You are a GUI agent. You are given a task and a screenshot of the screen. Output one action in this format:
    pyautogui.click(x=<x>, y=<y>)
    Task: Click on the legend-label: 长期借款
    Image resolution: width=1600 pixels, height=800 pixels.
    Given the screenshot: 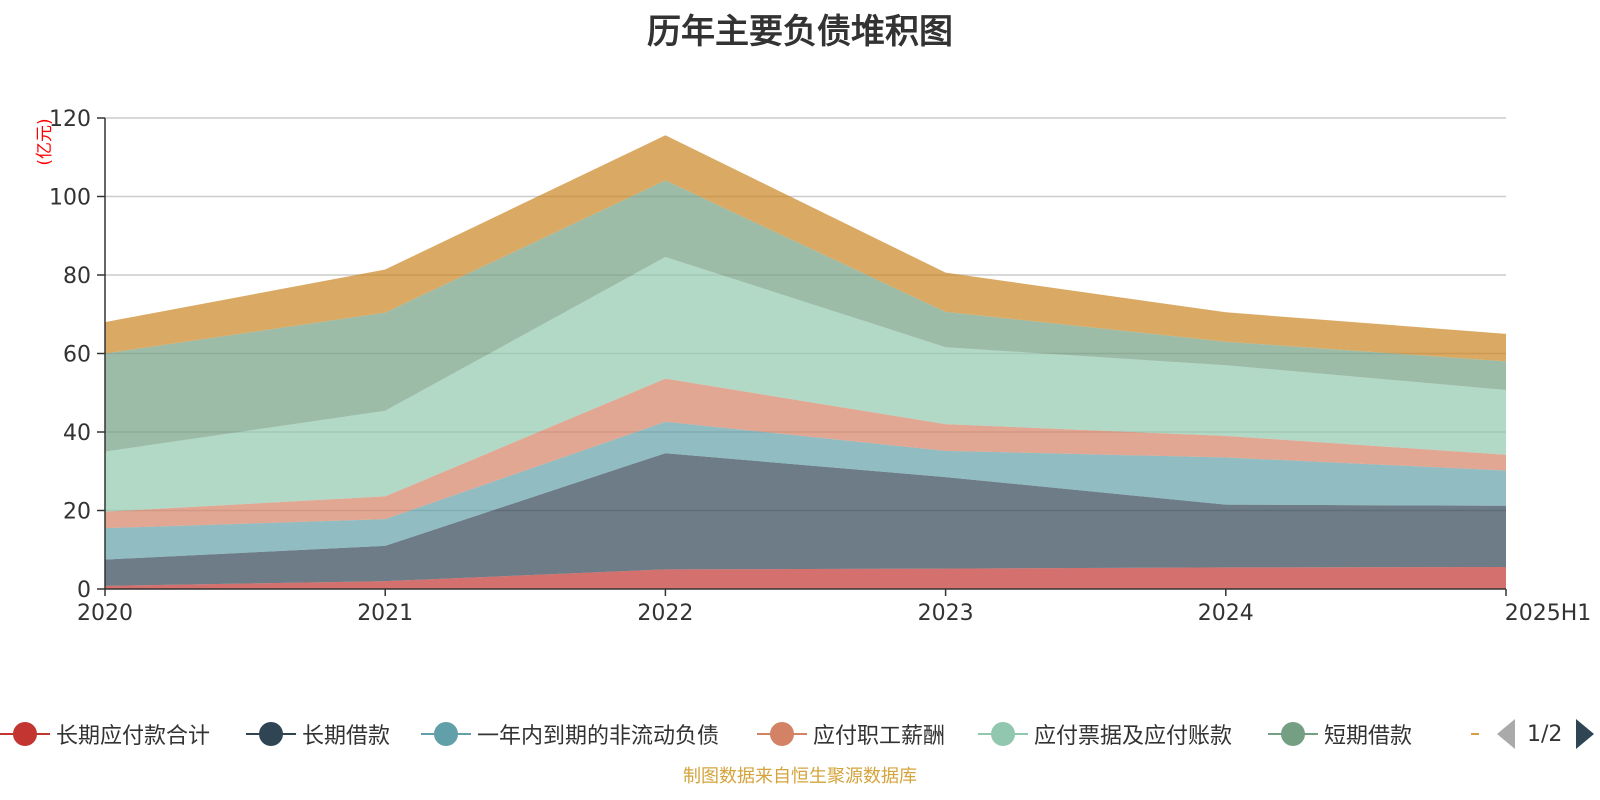 What is the action you would take?
    pyautogui.click(x=346, y=736)
    